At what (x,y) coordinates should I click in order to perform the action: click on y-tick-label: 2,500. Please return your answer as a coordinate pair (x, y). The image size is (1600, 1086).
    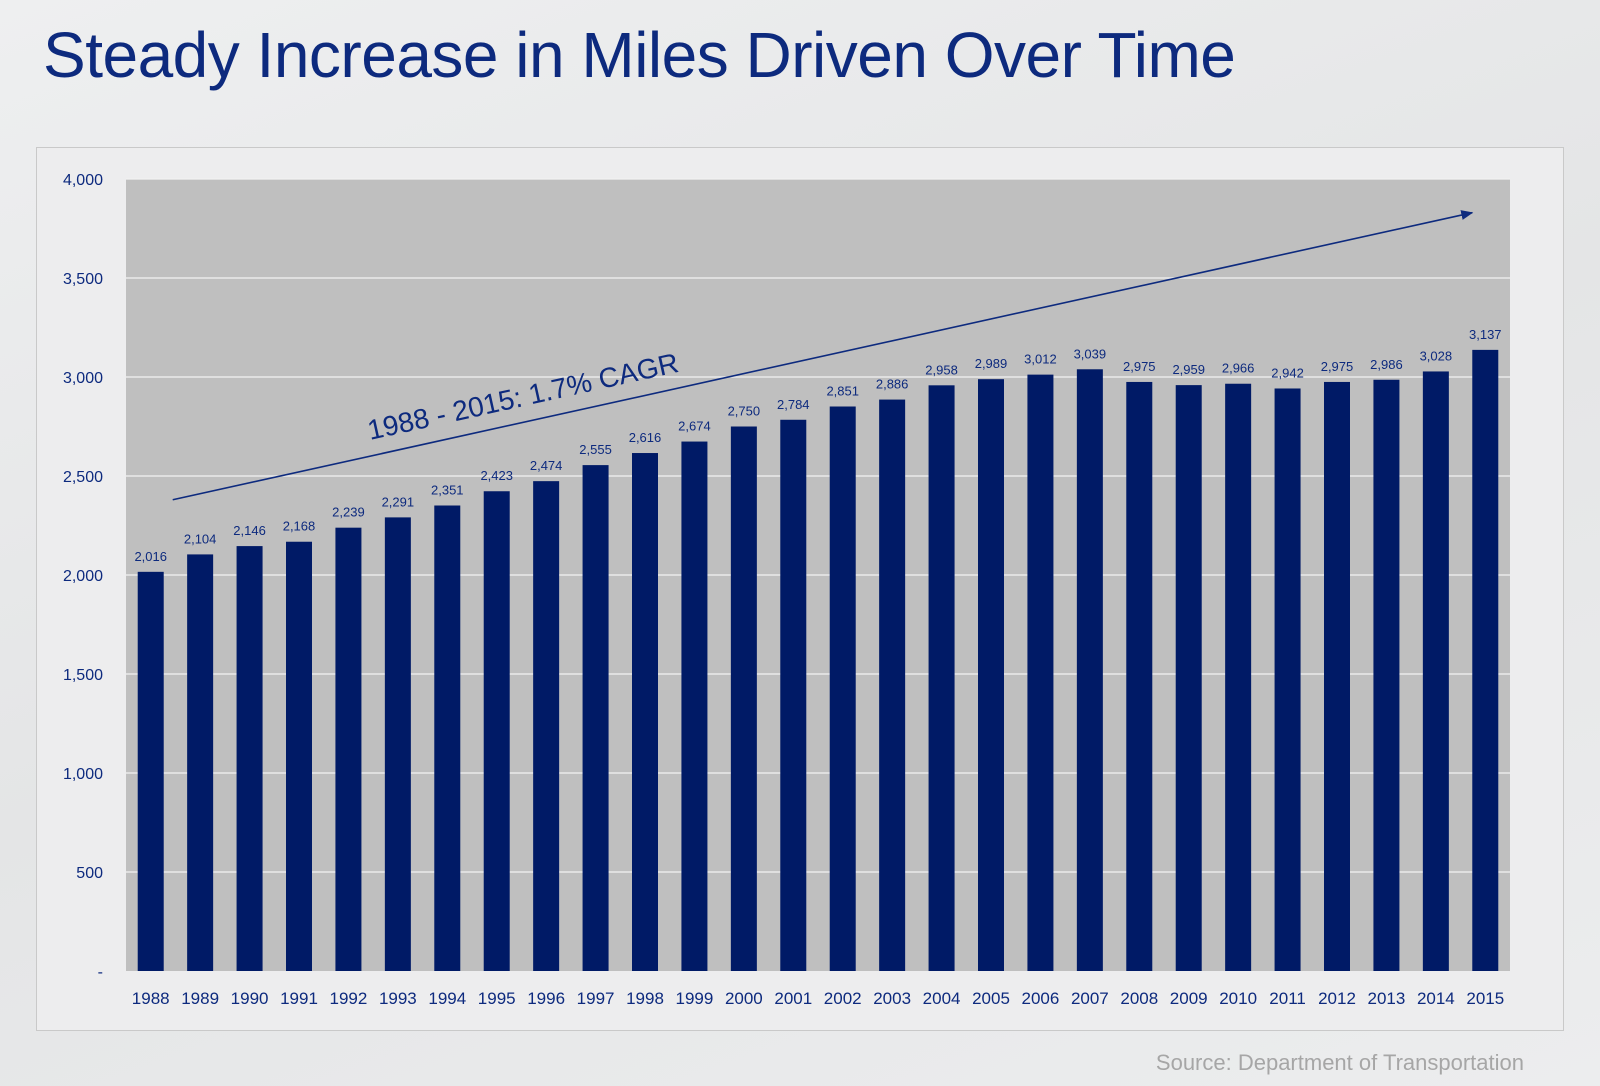
    Looking at the image, I should click on (83, 477).